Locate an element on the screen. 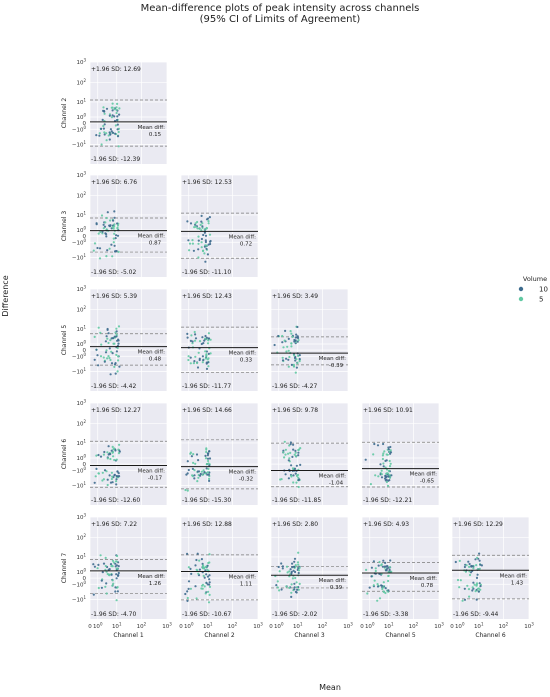 This screenshot has height=697, width=550. mean-diff-label: Mean diff: is located at coordinates (152, 128).